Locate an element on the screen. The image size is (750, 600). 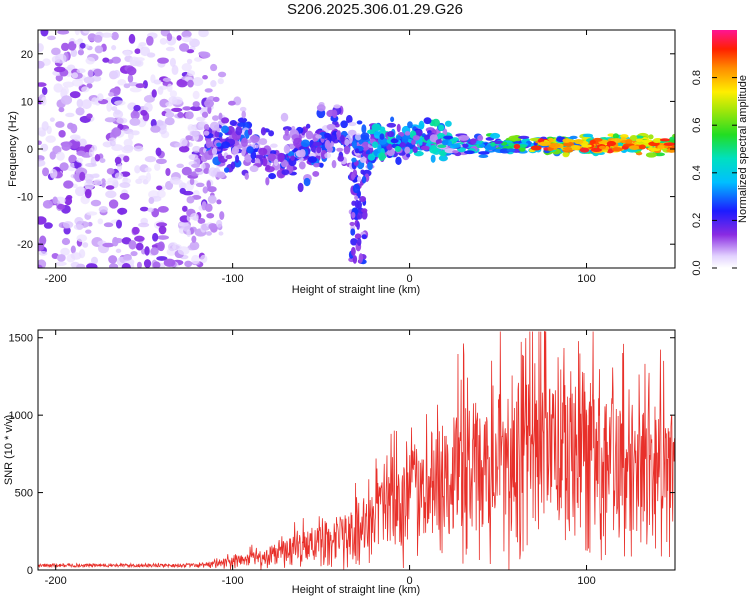
chart-title: S206.2025.306.01.29.G26 is located at coordinates (375, 9).